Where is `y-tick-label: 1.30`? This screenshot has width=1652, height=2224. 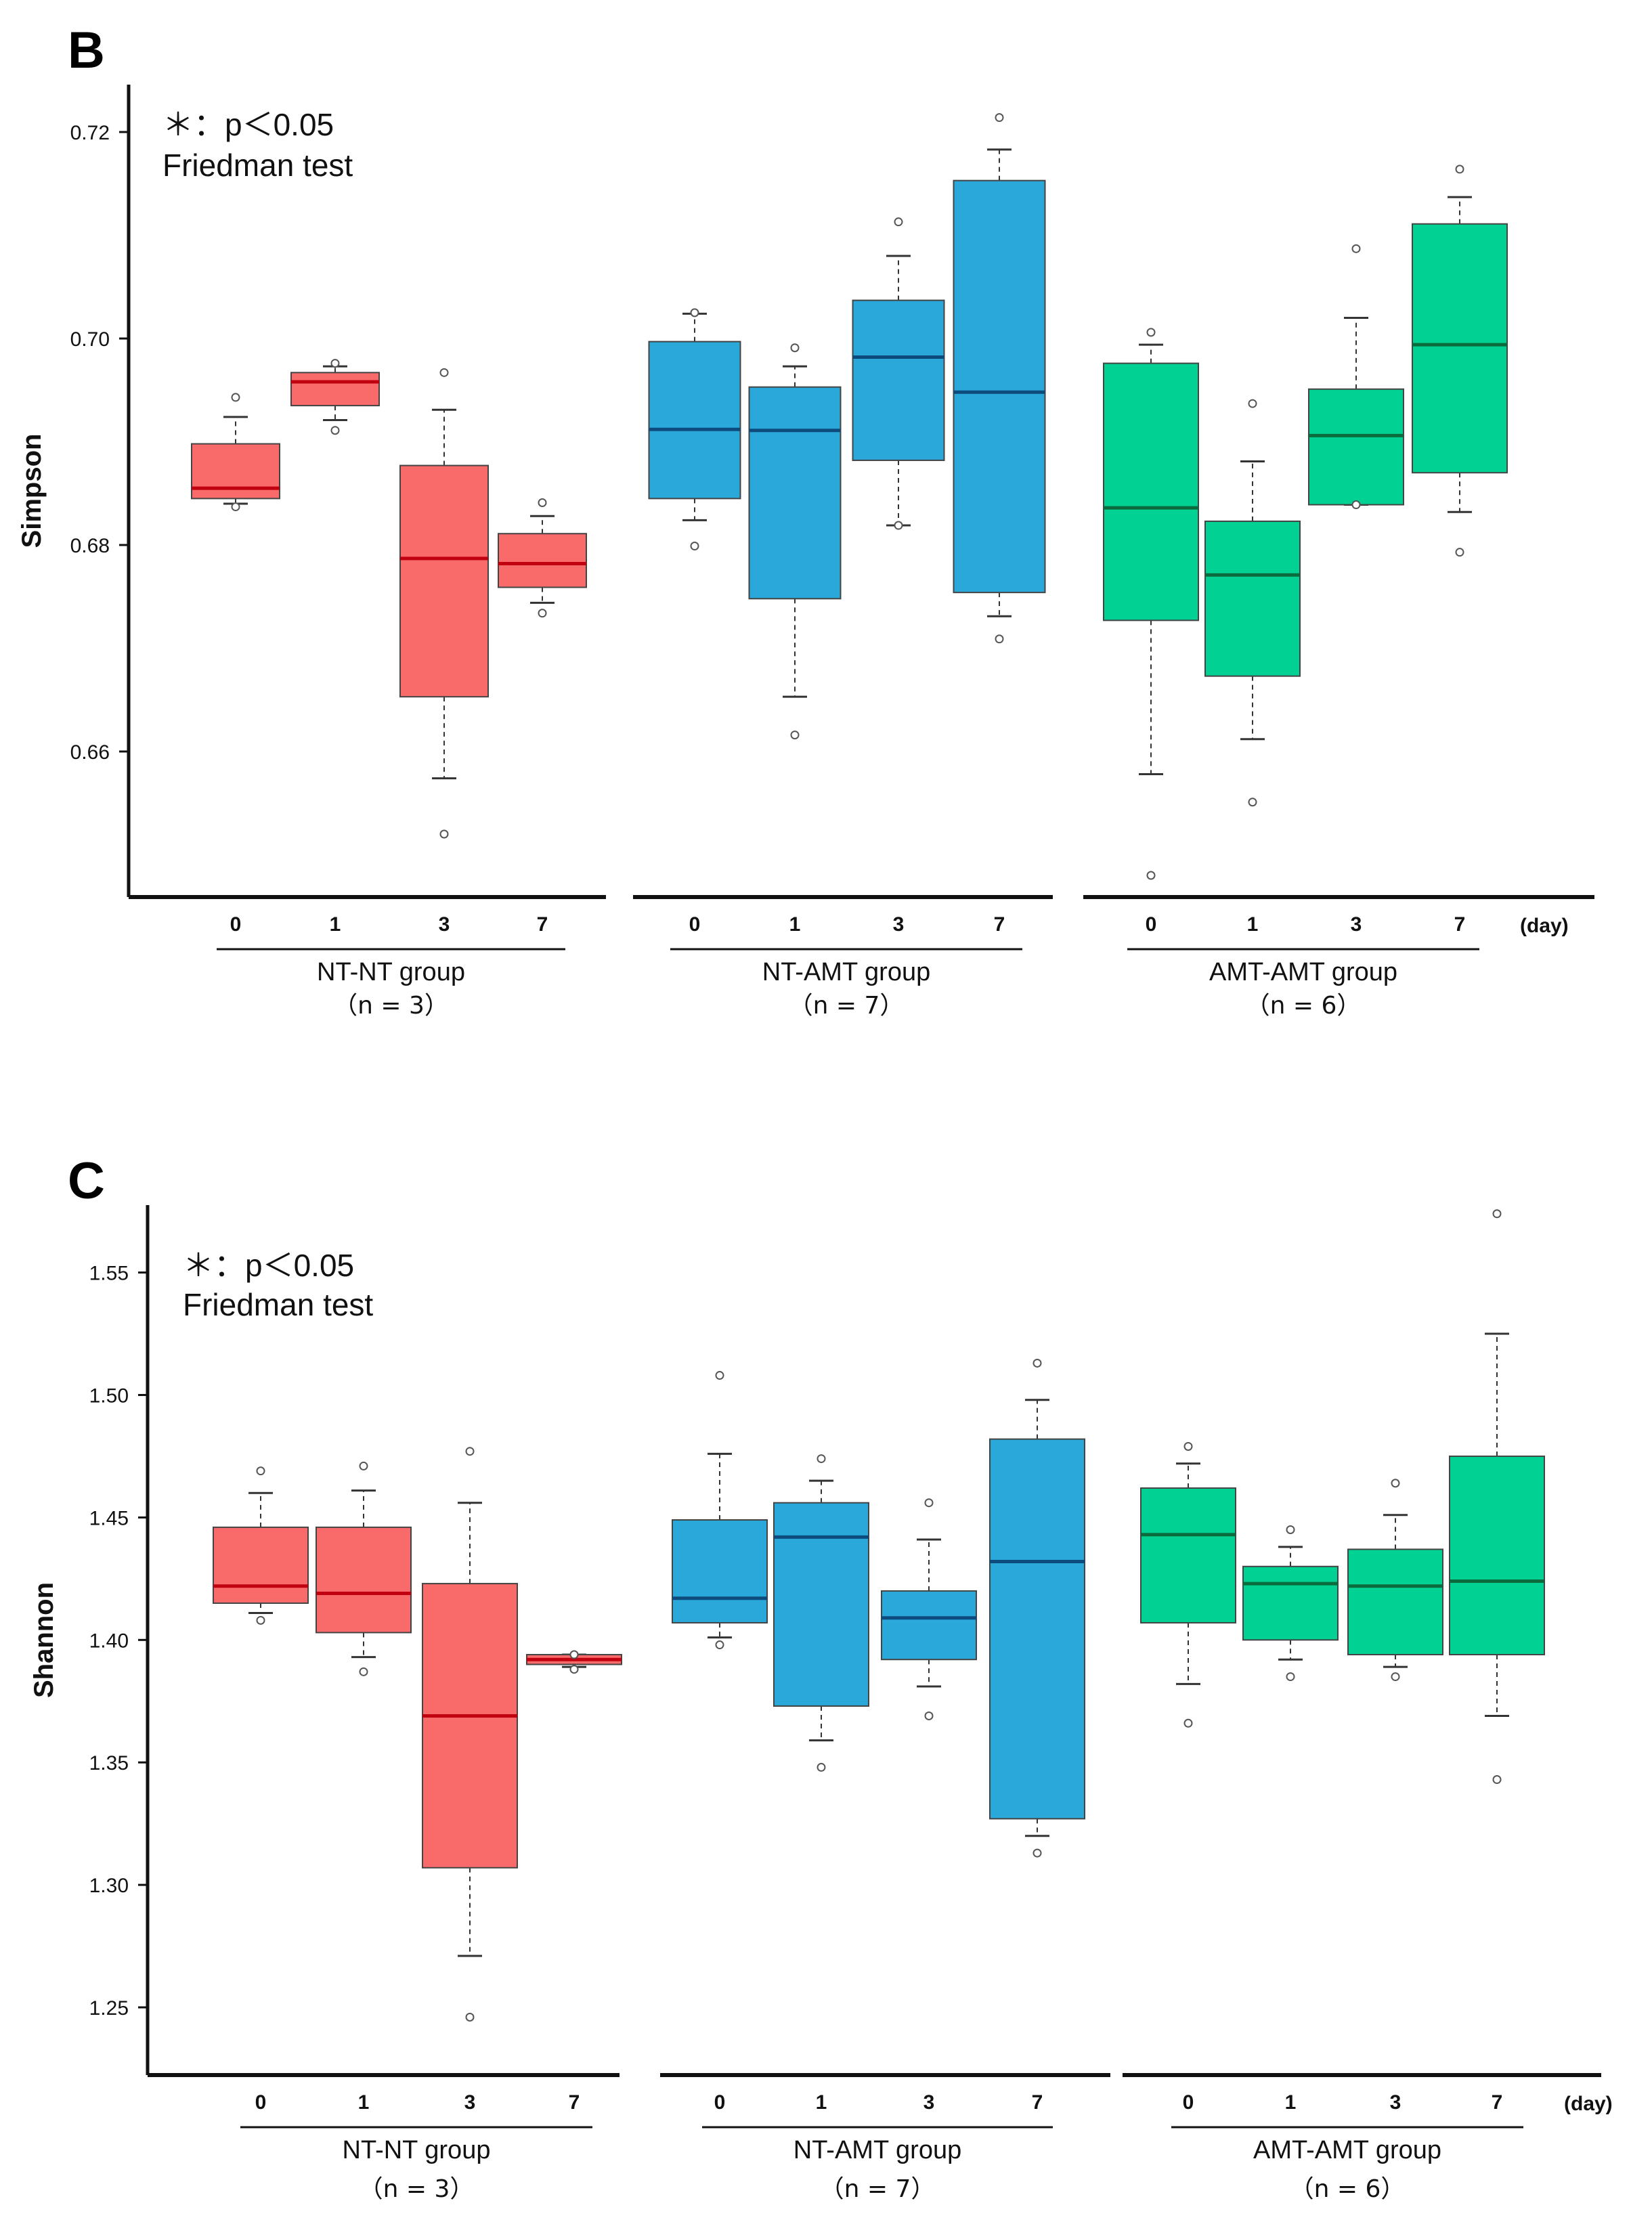
y-tick-label: 1.30 is located at coordinates (109, 1886).